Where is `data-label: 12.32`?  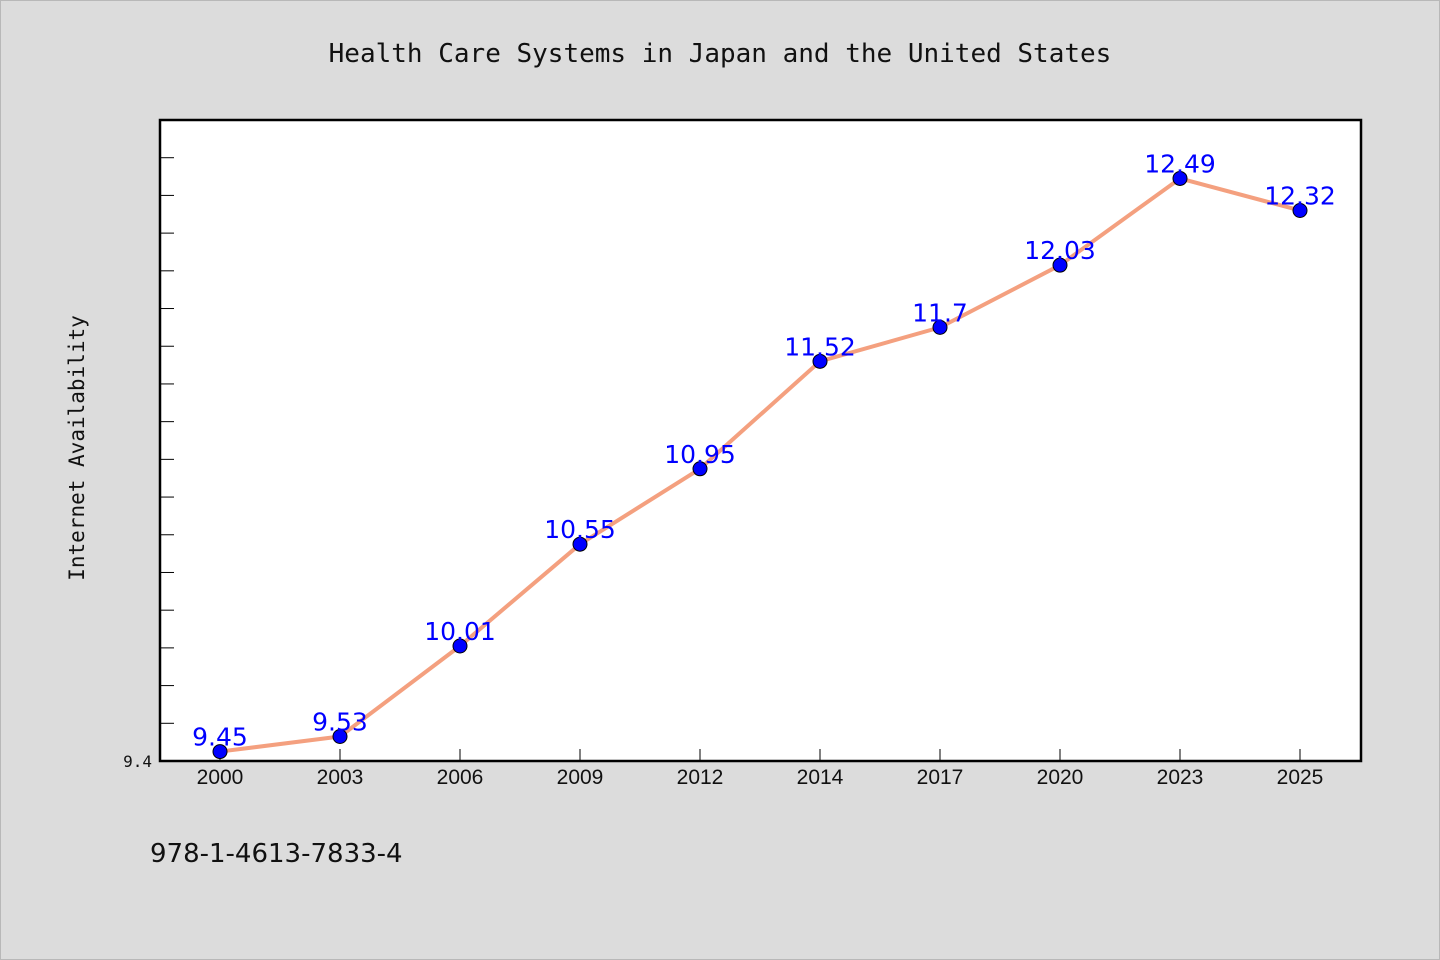
data-label: 12.32 is located at coordinates (1300, 195).